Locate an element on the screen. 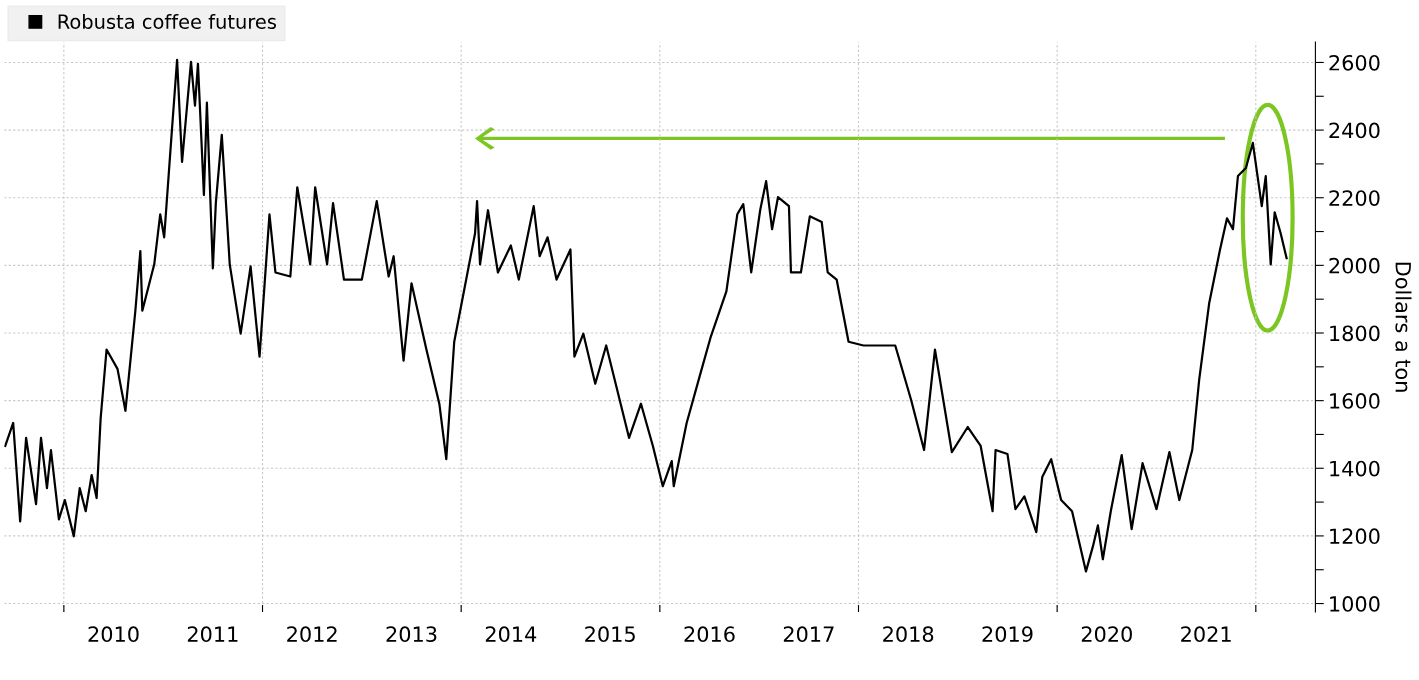  y-tick-label: 1000 is located at coordinates (1355, 604).